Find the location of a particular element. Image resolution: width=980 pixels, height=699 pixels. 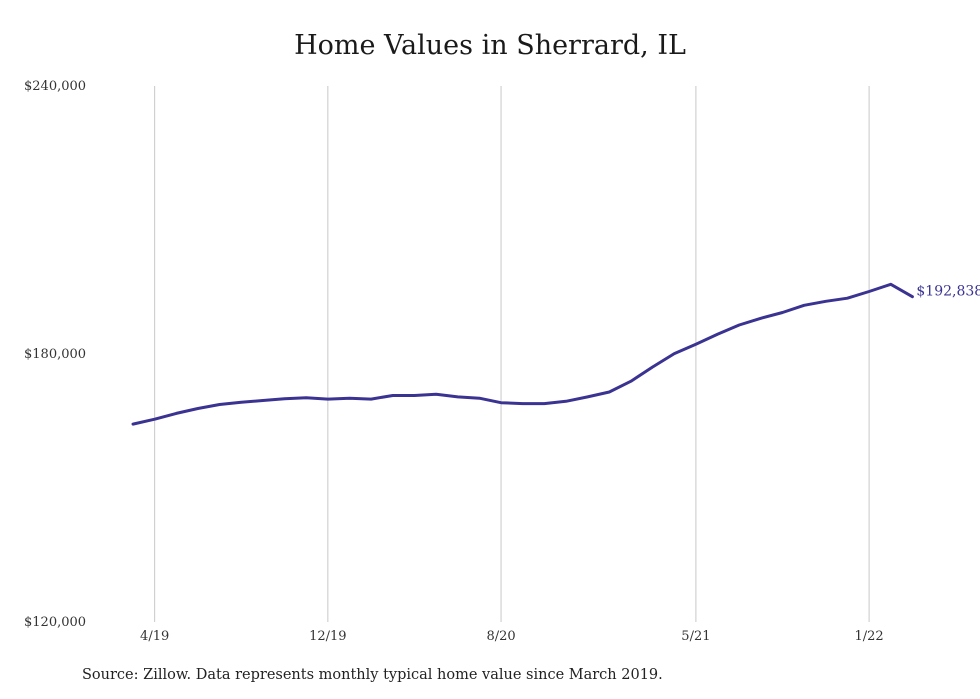

x-tick-label: 4/19 is located at coordinates (154, 636).